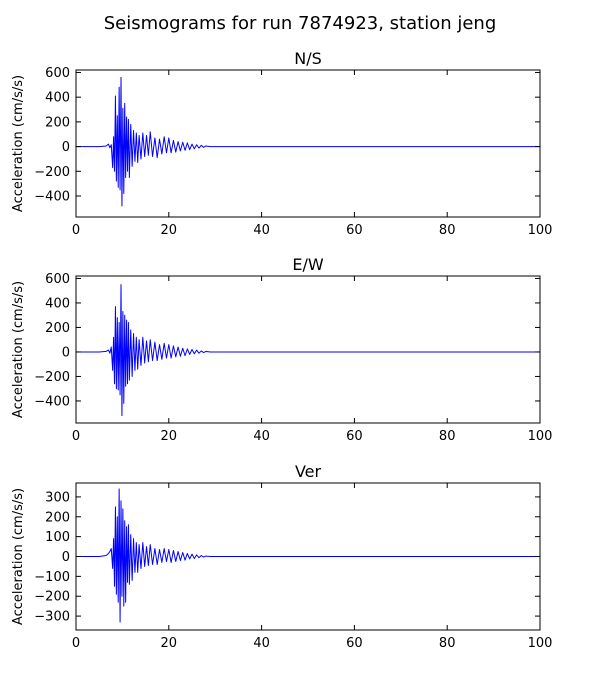 Image resolution: width=600 pixels, height=700 pixels. I want to click on panel-title-ver: Ver, so click(308, 471).